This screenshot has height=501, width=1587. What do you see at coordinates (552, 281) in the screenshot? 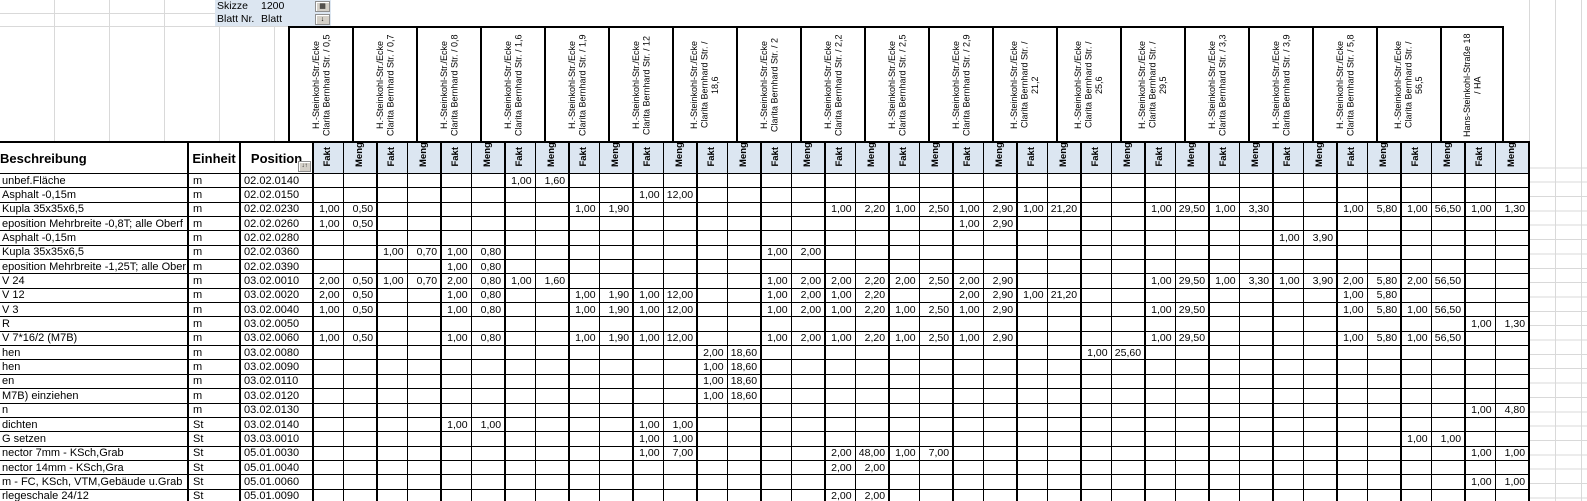
I see `cell-meng: 1,60` at bounding box center [552, 281].